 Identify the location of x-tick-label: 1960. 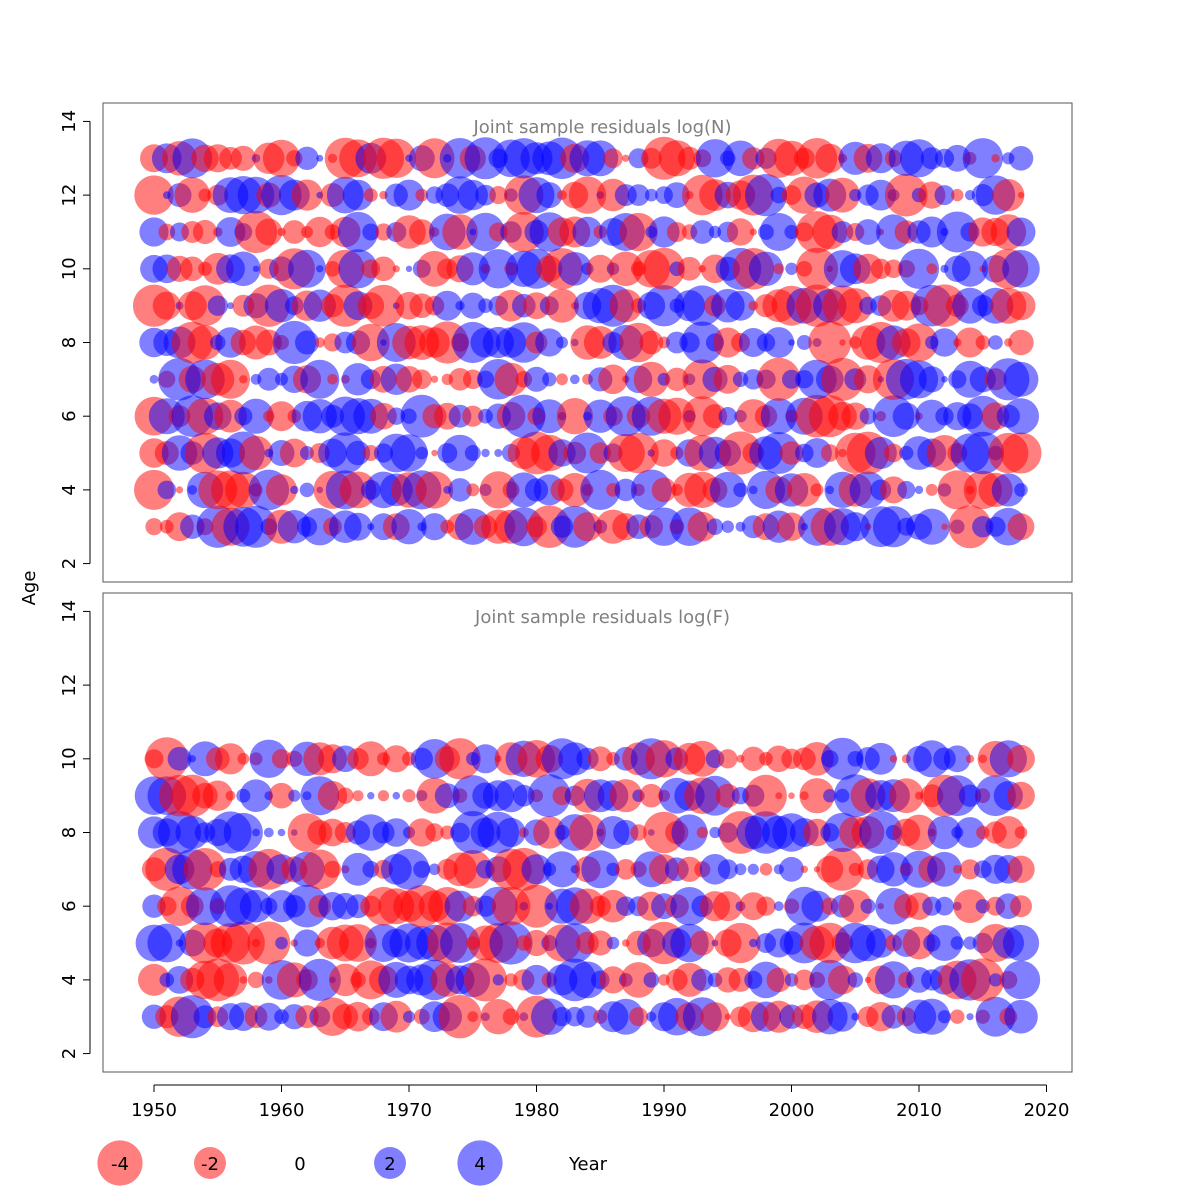
(282, 1110).